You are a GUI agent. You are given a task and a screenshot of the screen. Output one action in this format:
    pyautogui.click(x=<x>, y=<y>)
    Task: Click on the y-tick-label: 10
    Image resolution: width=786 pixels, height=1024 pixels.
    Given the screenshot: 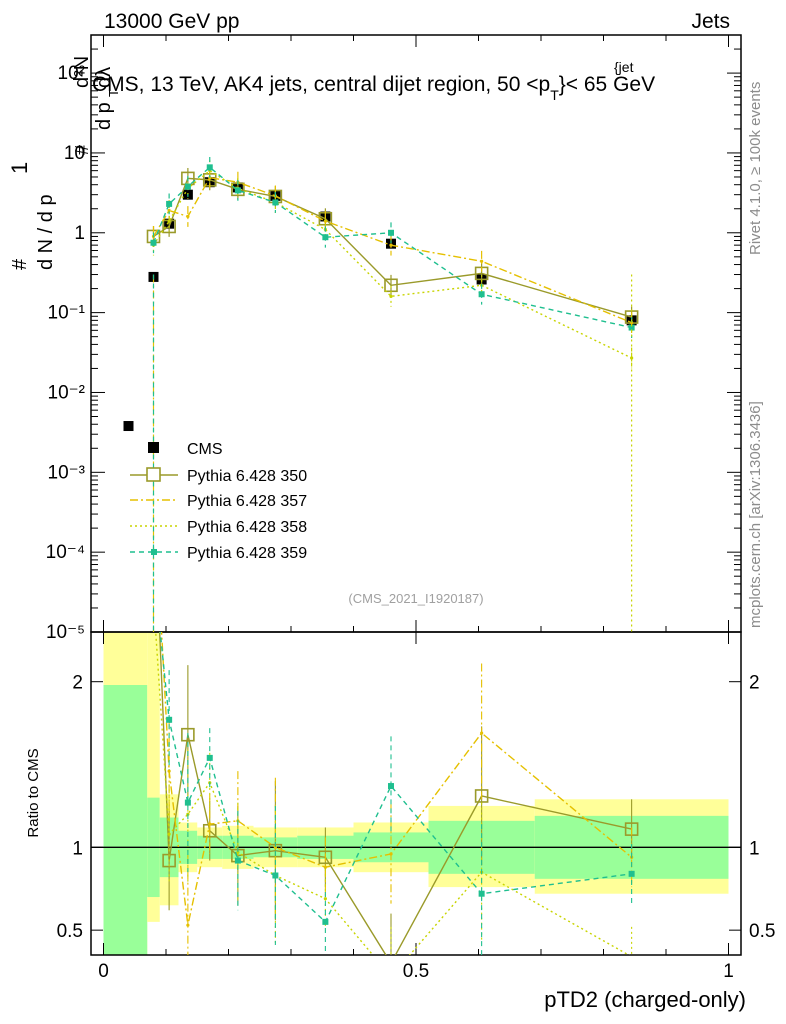 What is the action you would take?
    pyautogui.click(x=74, y=153)
    